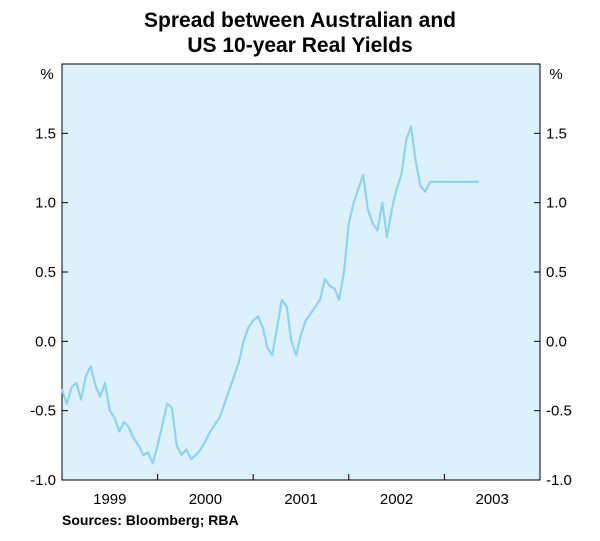  I want to click on x-tick-label: 2002, so click(396, 499).